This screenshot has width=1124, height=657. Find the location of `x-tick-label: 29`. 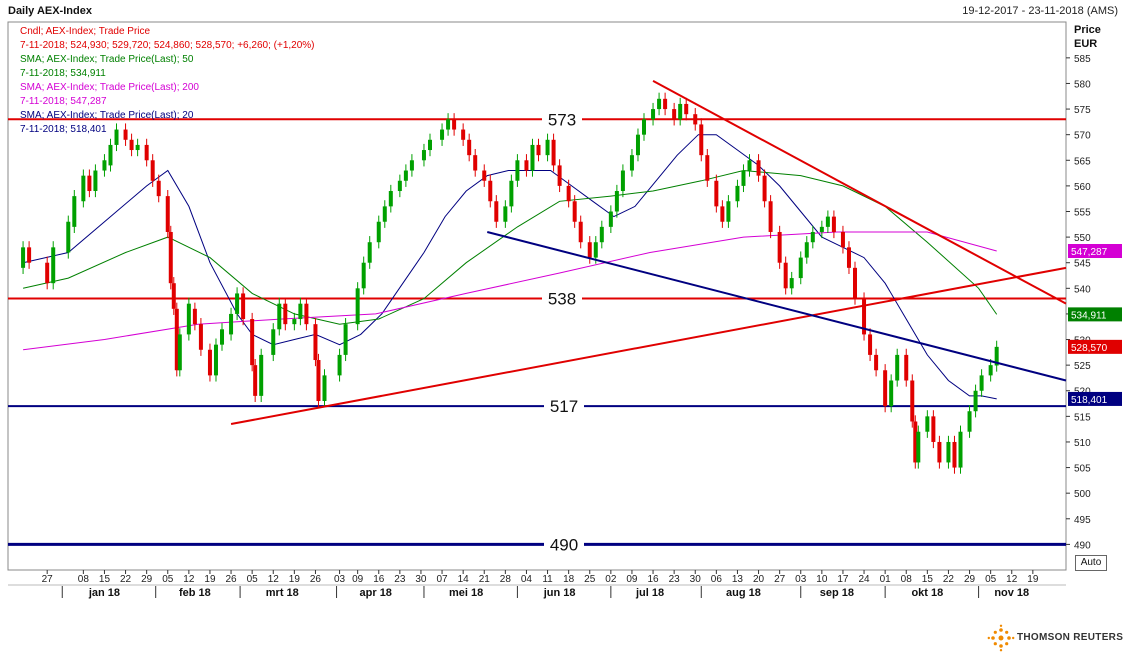

x-tick-label: 29 is located at coordinates (147, 579).